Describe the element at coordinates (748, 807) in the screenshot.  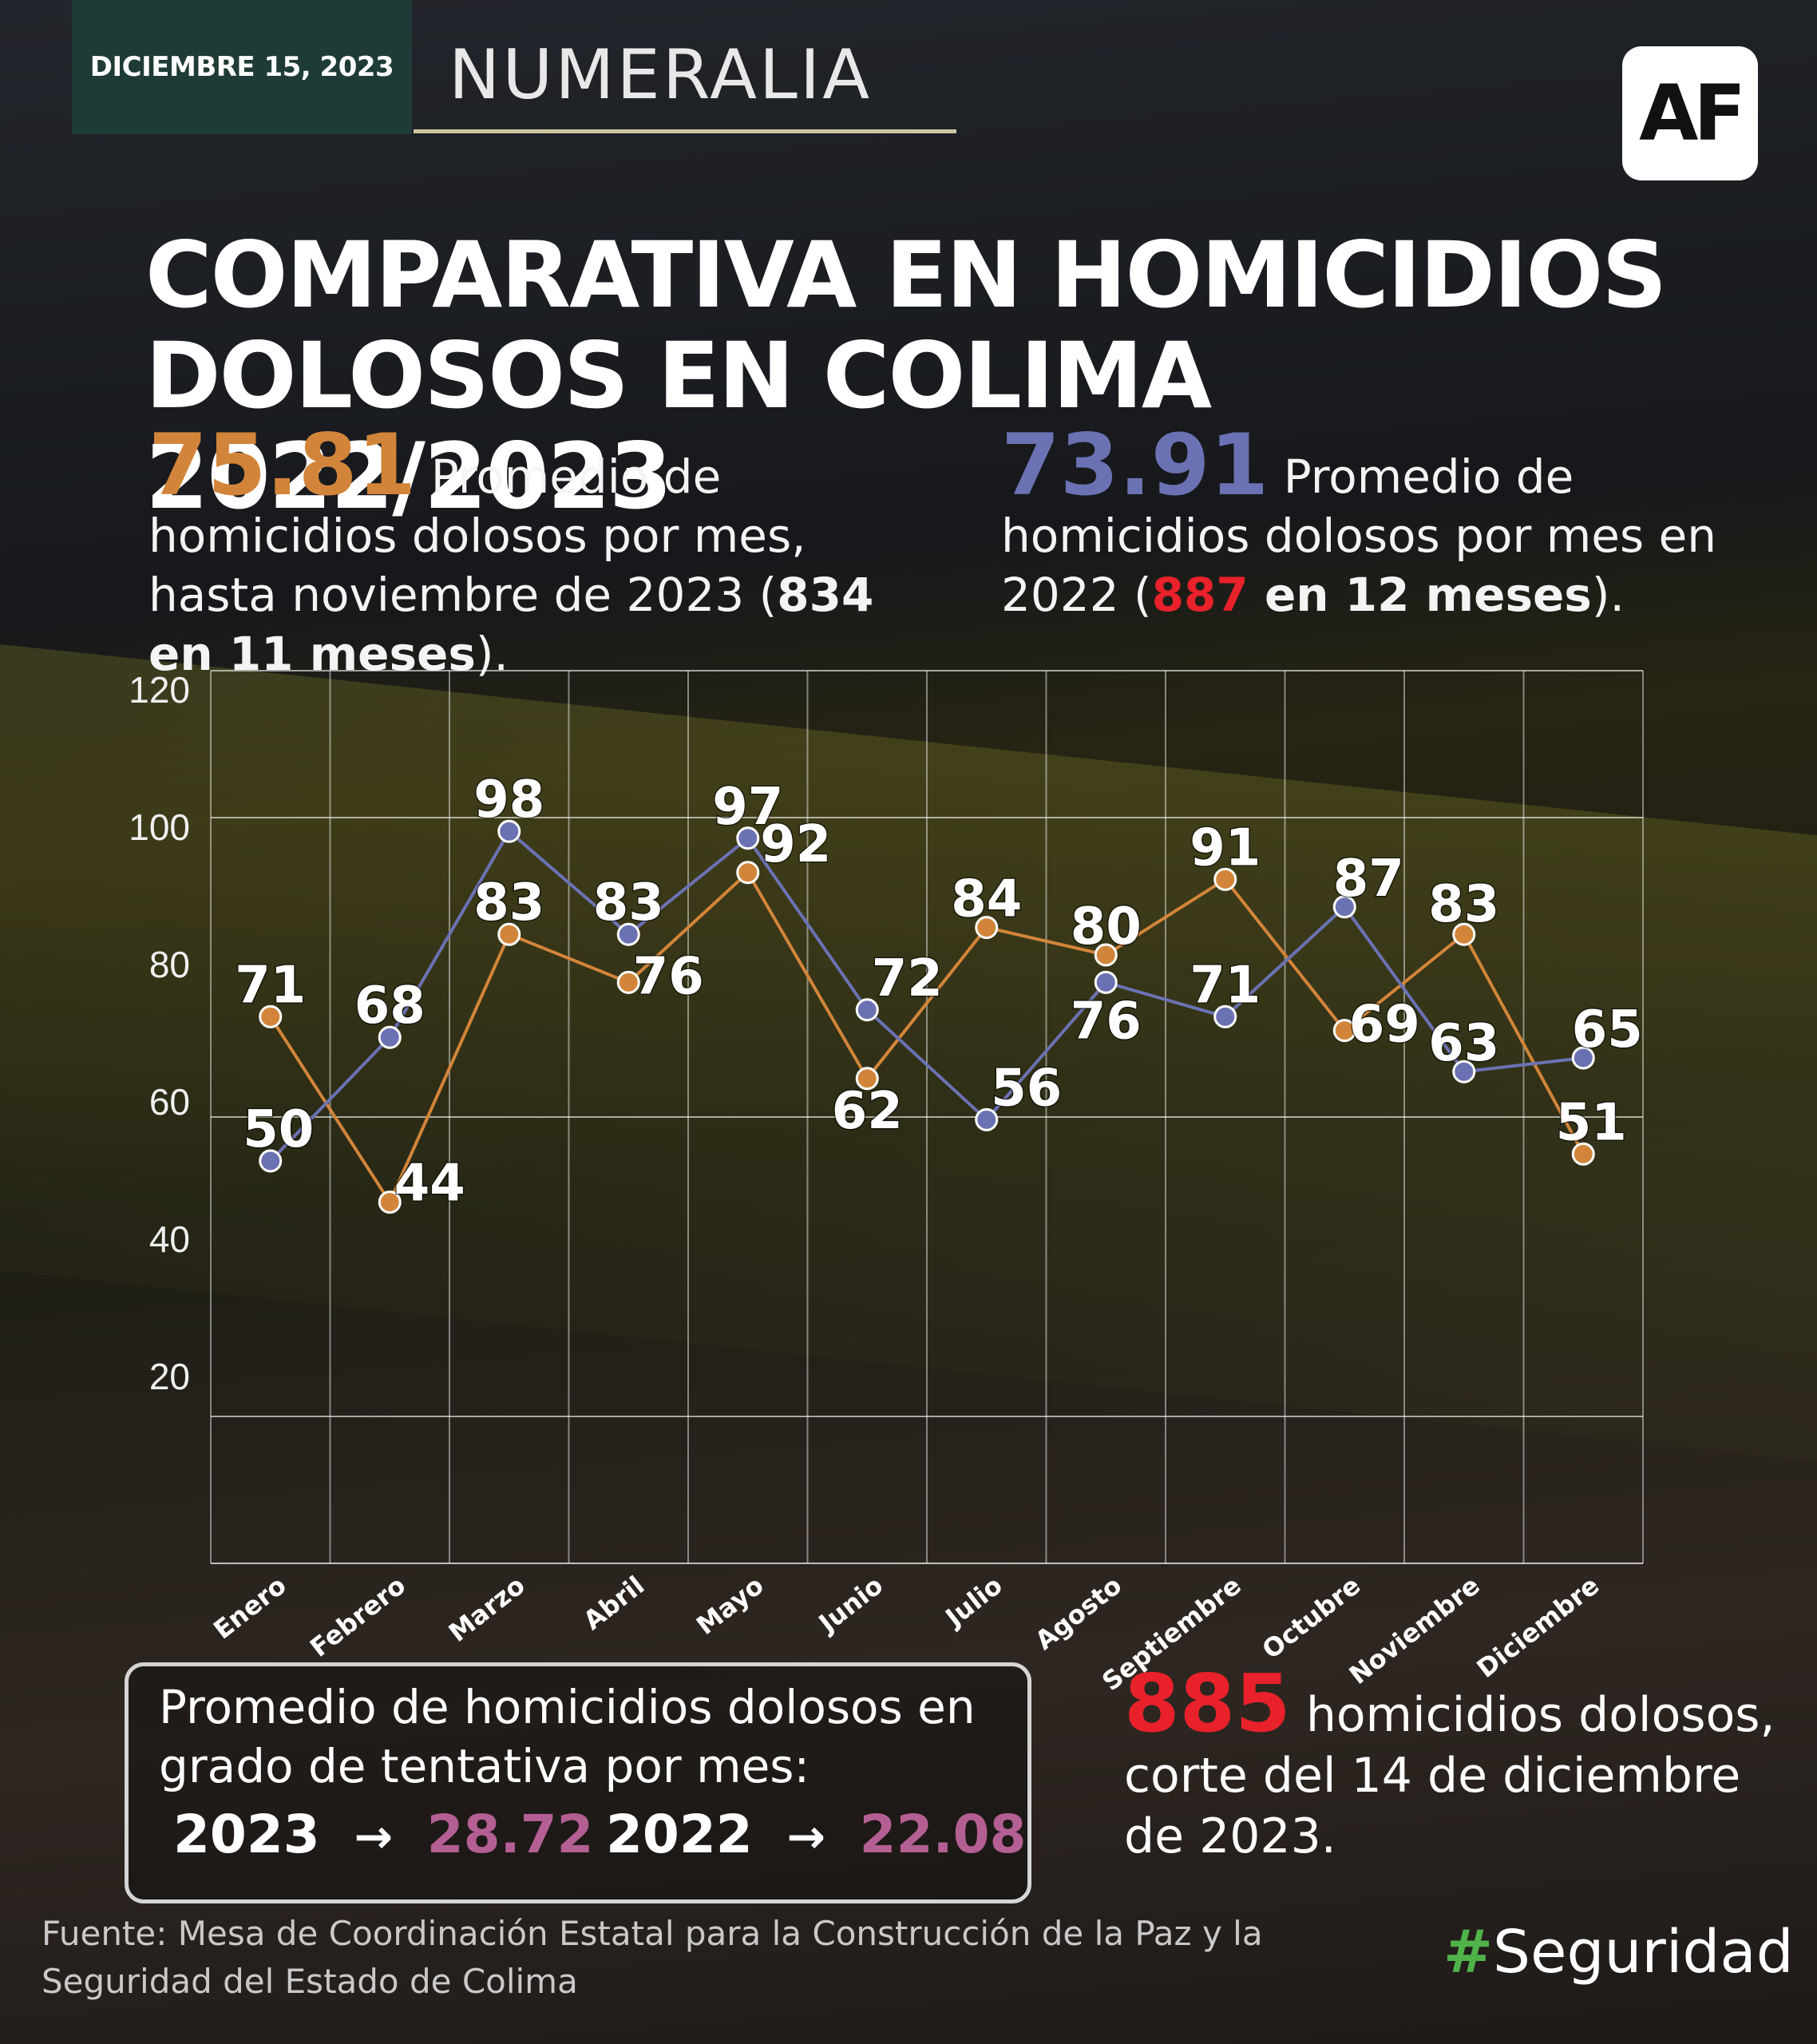
I see `data-label: 97` at that location.